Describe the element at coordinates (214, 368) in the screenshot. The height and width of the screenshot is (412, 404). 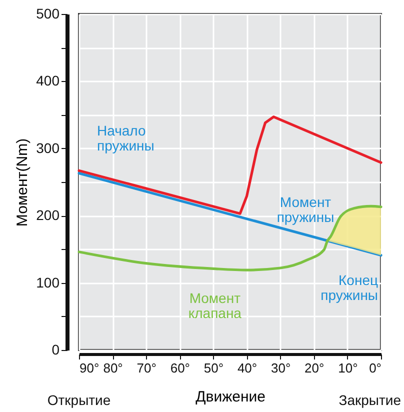
I see `x-tick-label: 50°` at that location.